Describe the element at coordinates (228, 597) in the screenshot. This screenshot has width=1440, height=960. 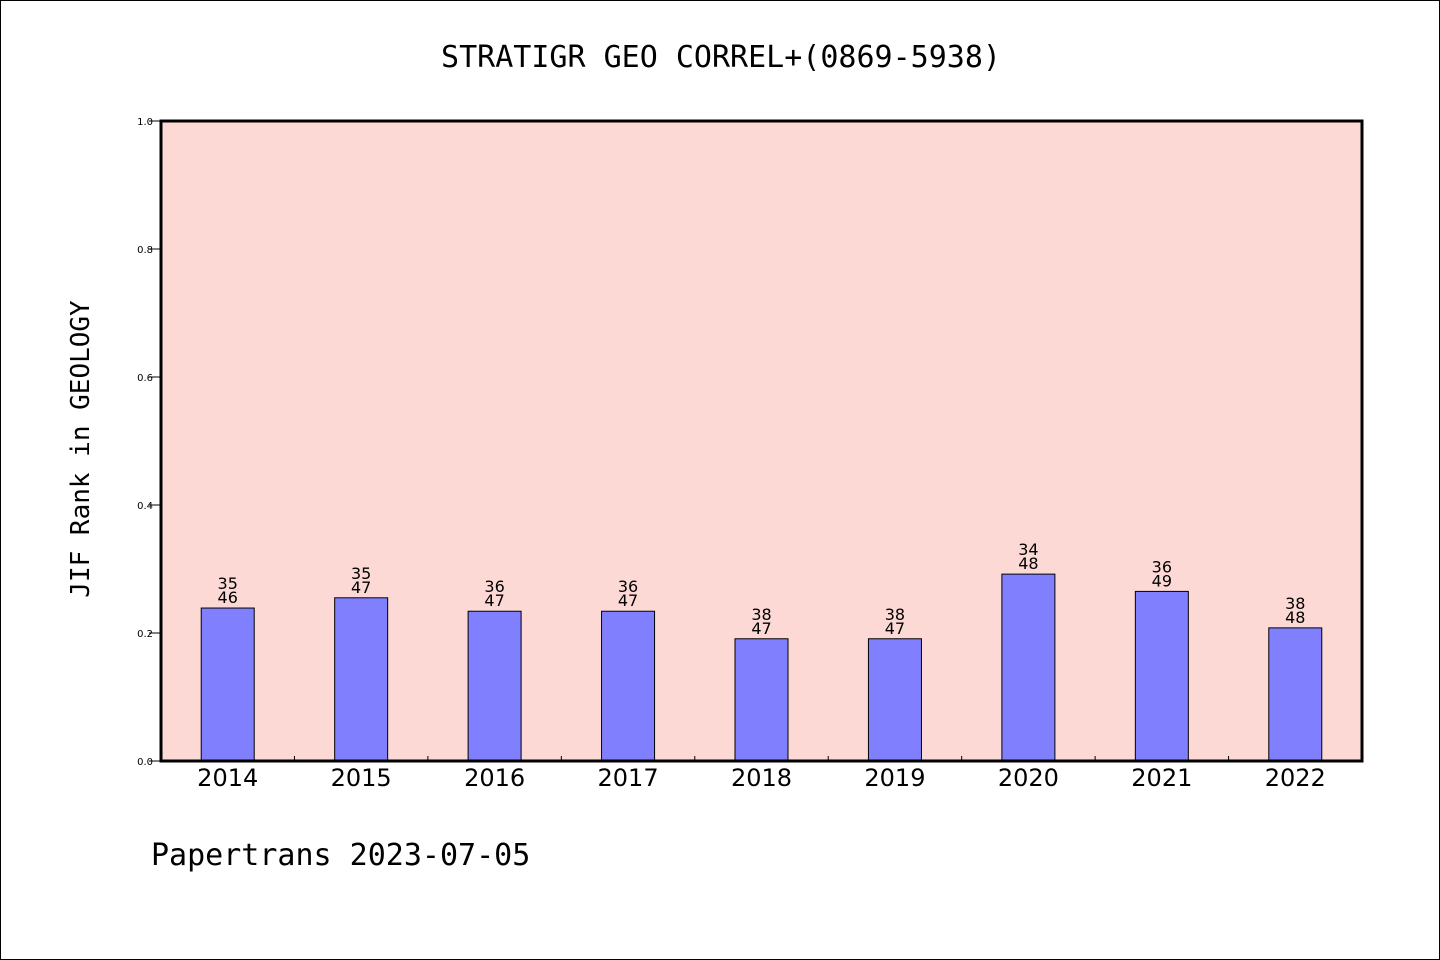
I see `bar-label-bottom: 46` at that location.